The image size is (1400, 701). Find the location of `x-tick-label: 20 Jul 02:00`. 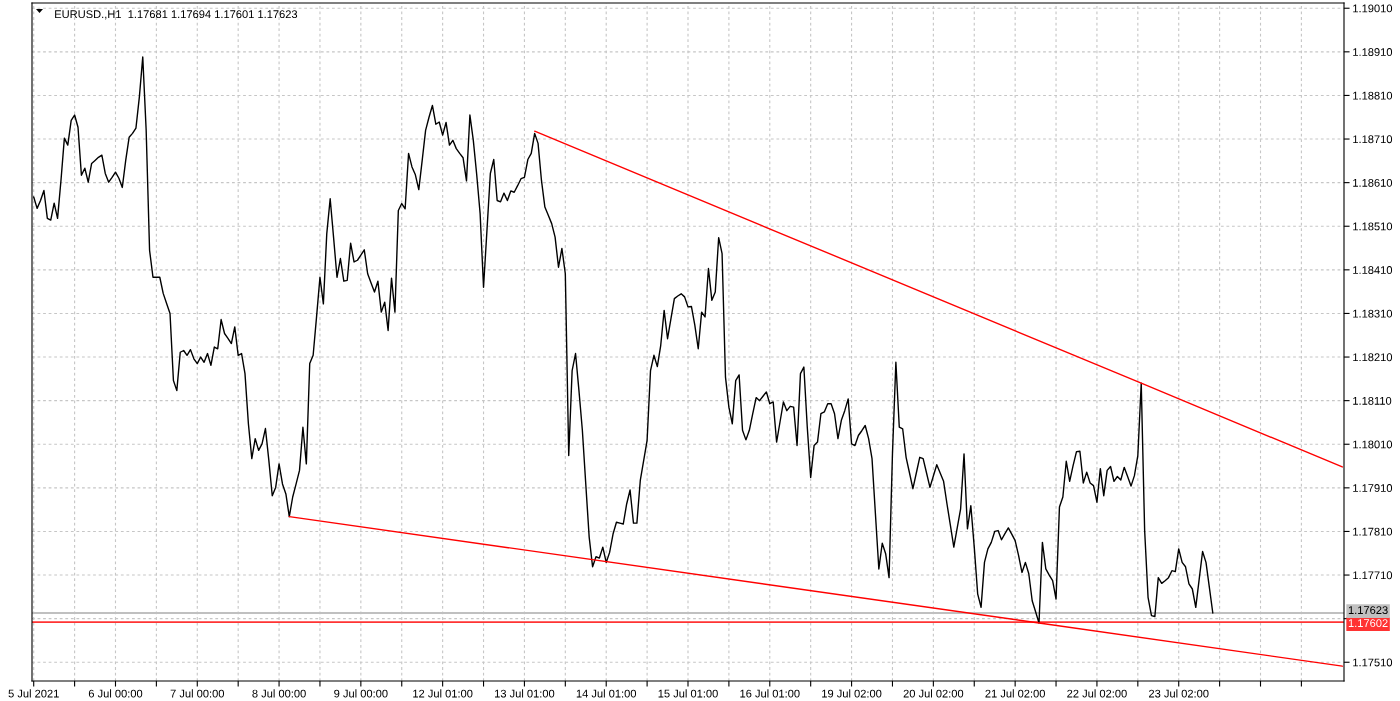

x-tick-label: 20 Jul 02:00 is located at coordinates (933, 693).